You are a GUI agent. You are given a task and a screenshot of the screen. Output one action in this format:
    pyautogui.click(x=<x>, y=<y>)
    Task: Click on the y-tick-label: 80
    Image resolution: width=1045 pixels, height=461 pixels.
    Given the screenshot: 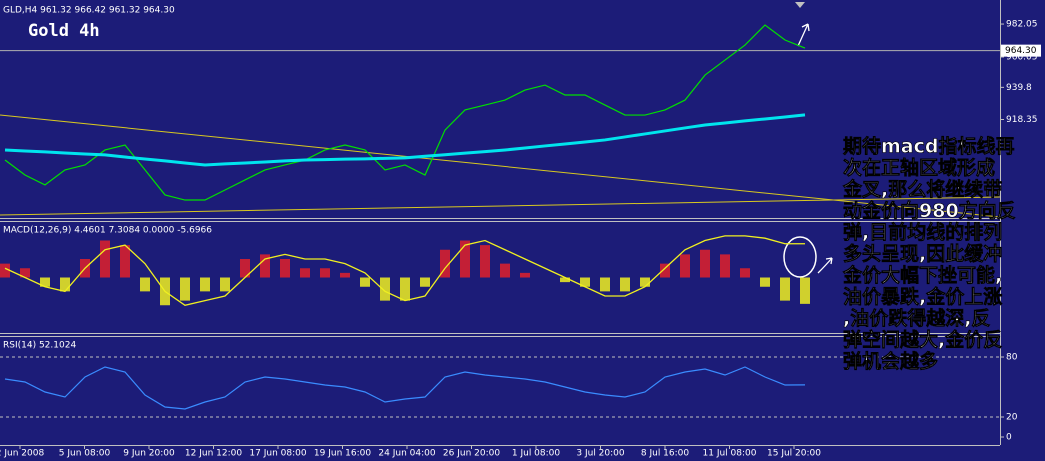 What is the action you would take?
    pyautogui.click(x=1012, y=358)
    